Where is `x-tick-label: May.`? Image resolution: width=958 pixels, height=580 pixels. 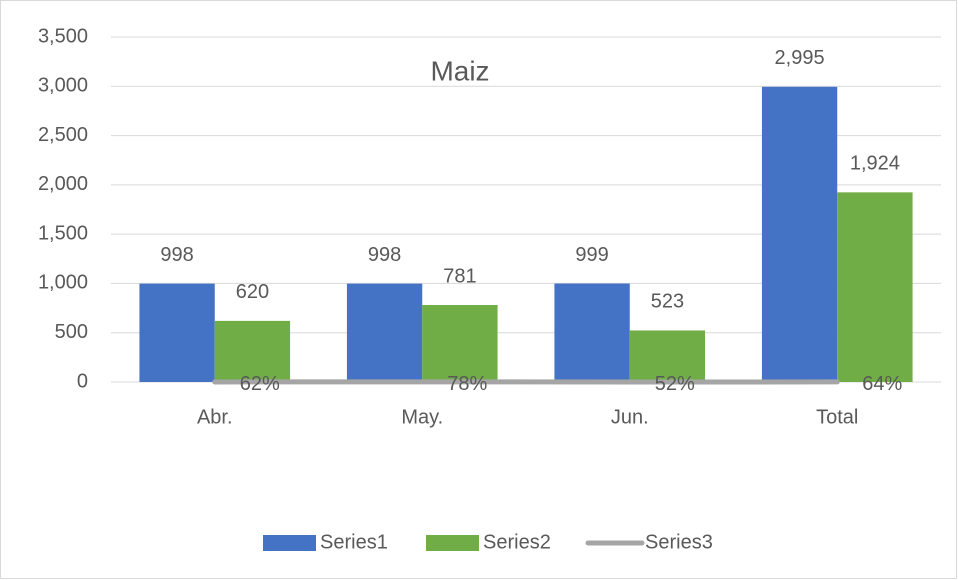
x-tick-label: May. is located at coordinates (422, 417).